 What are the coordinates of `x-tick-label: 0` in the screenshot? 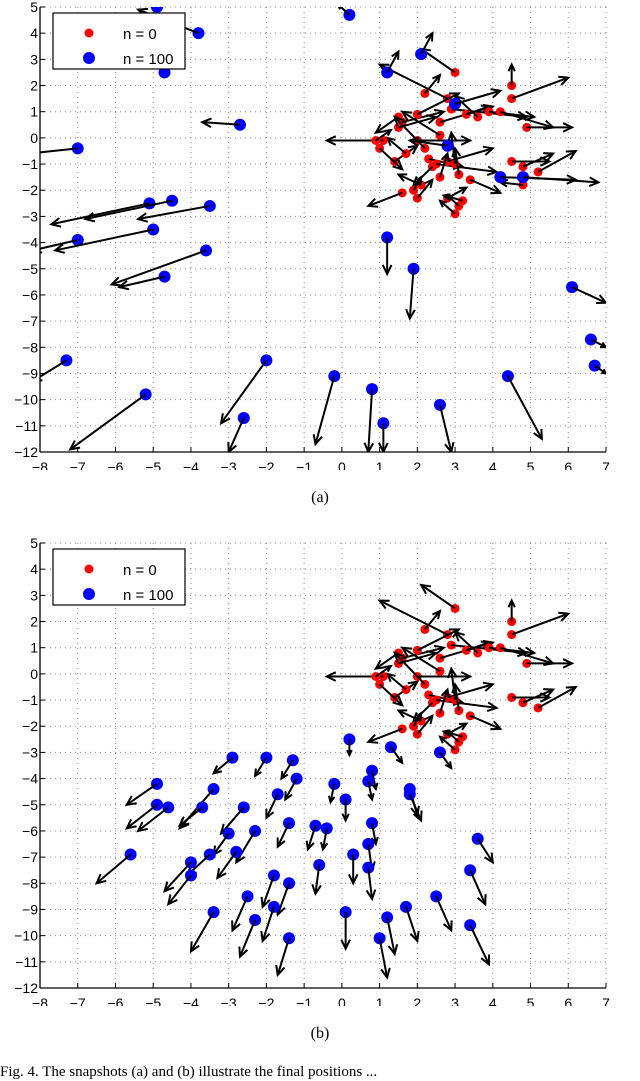 It's located at (342, 1000).